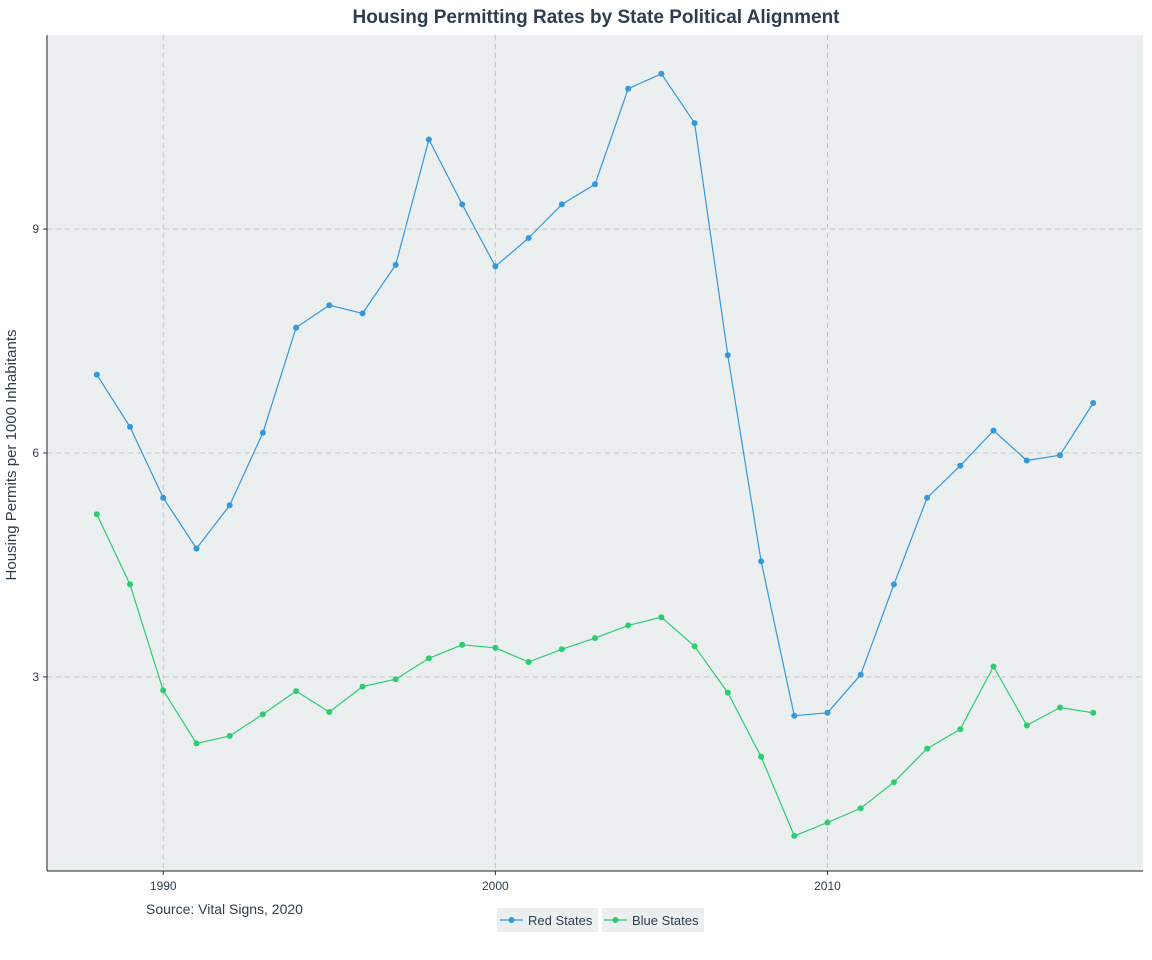 The width and height of the screenshot is (1152, 960). What do you see at coordinates (35, 453) in the screenshot?
I see `y-tick-label-6: 6` at bounding box center [35, 453].